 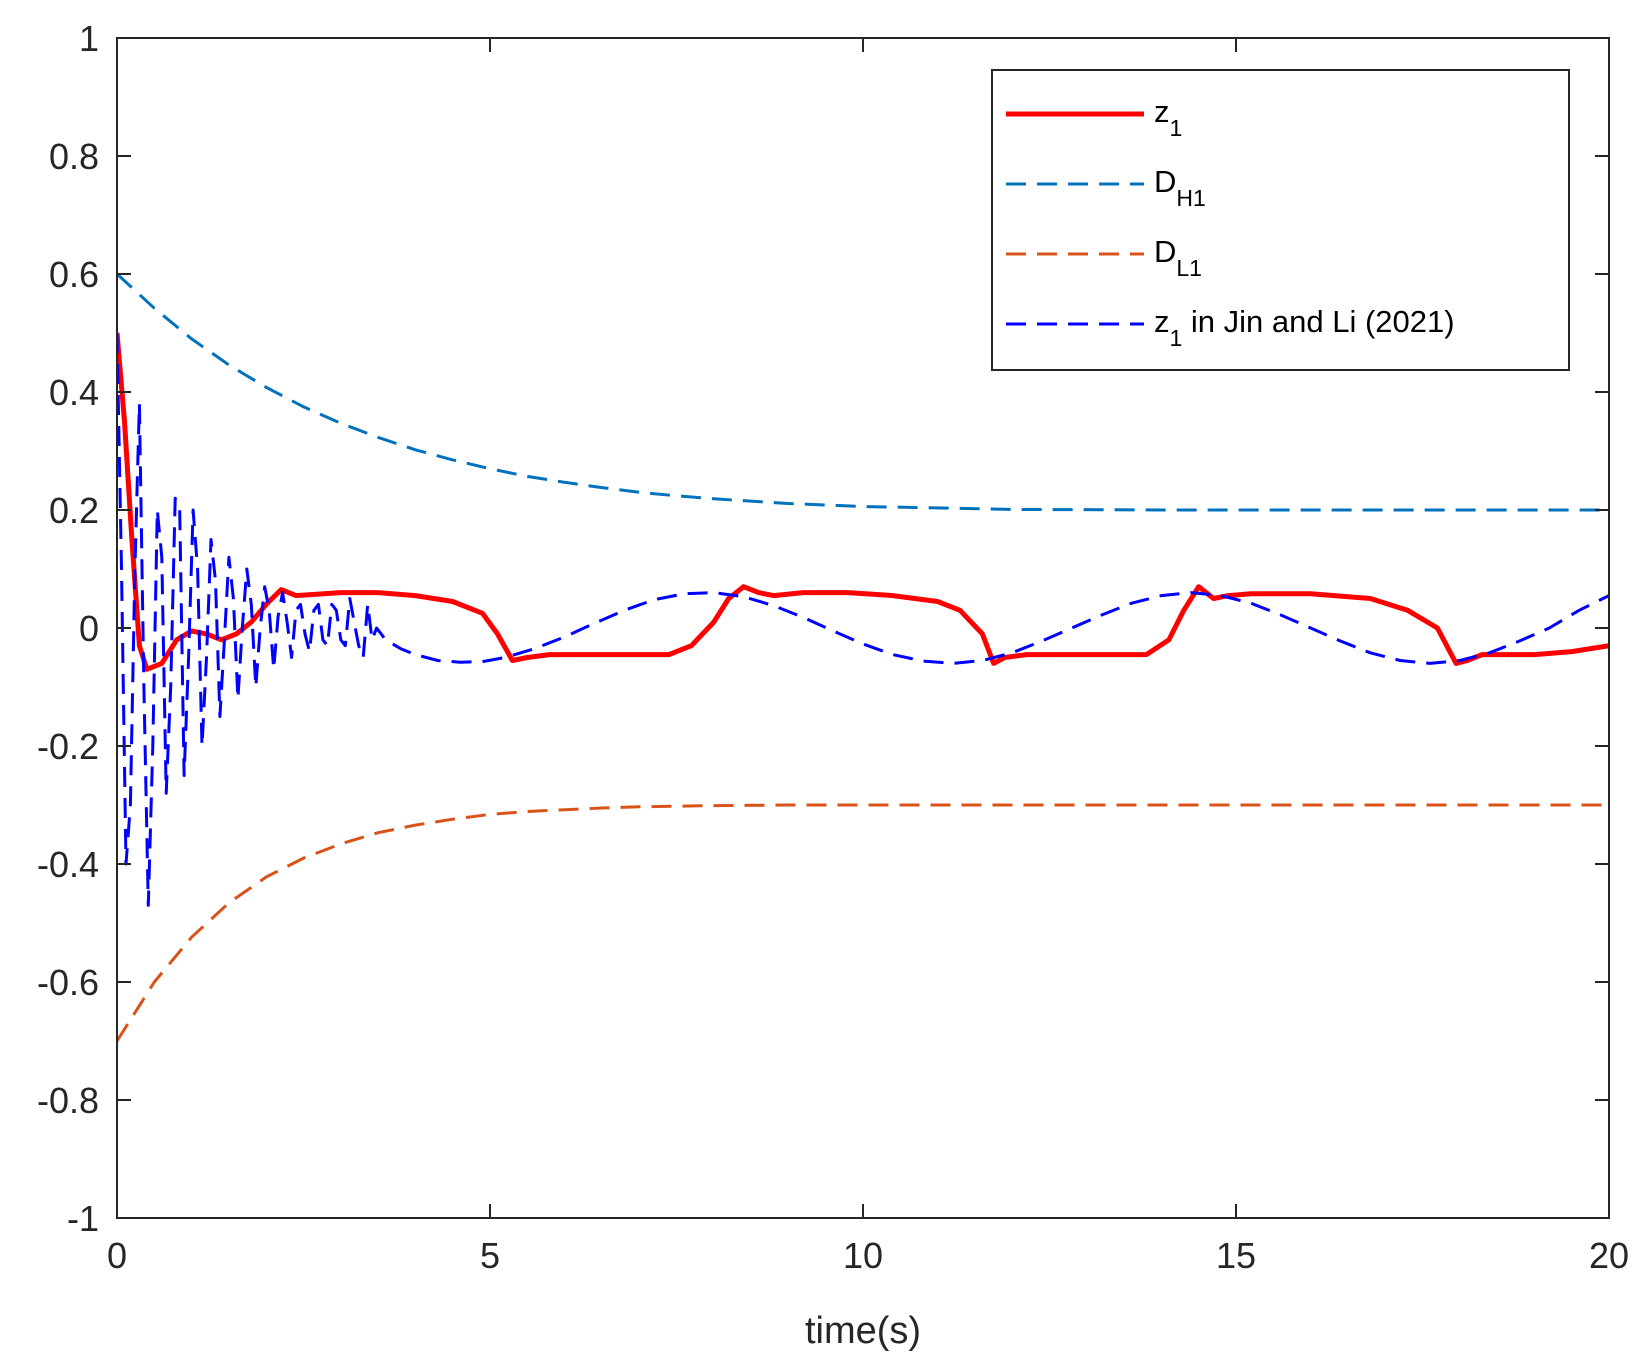 What do you see at coordinates (1180, 187) in the screenshot?
I see `legend-label-1: DH1` at bounding box center [1180, 187].